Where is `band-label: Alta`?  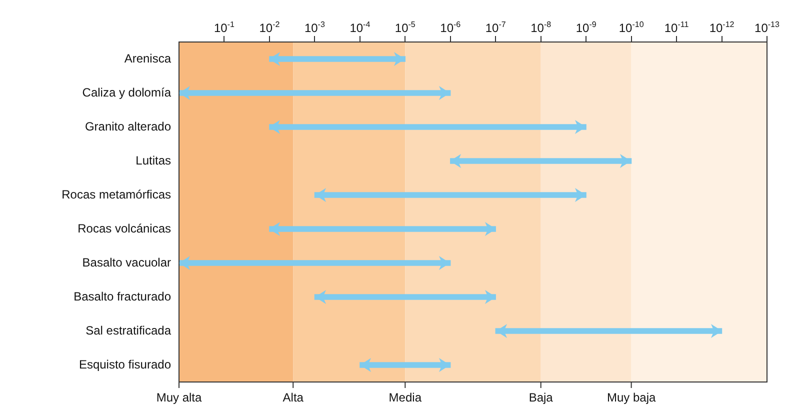
band-label: Alta is located at coordinates (293, 397).